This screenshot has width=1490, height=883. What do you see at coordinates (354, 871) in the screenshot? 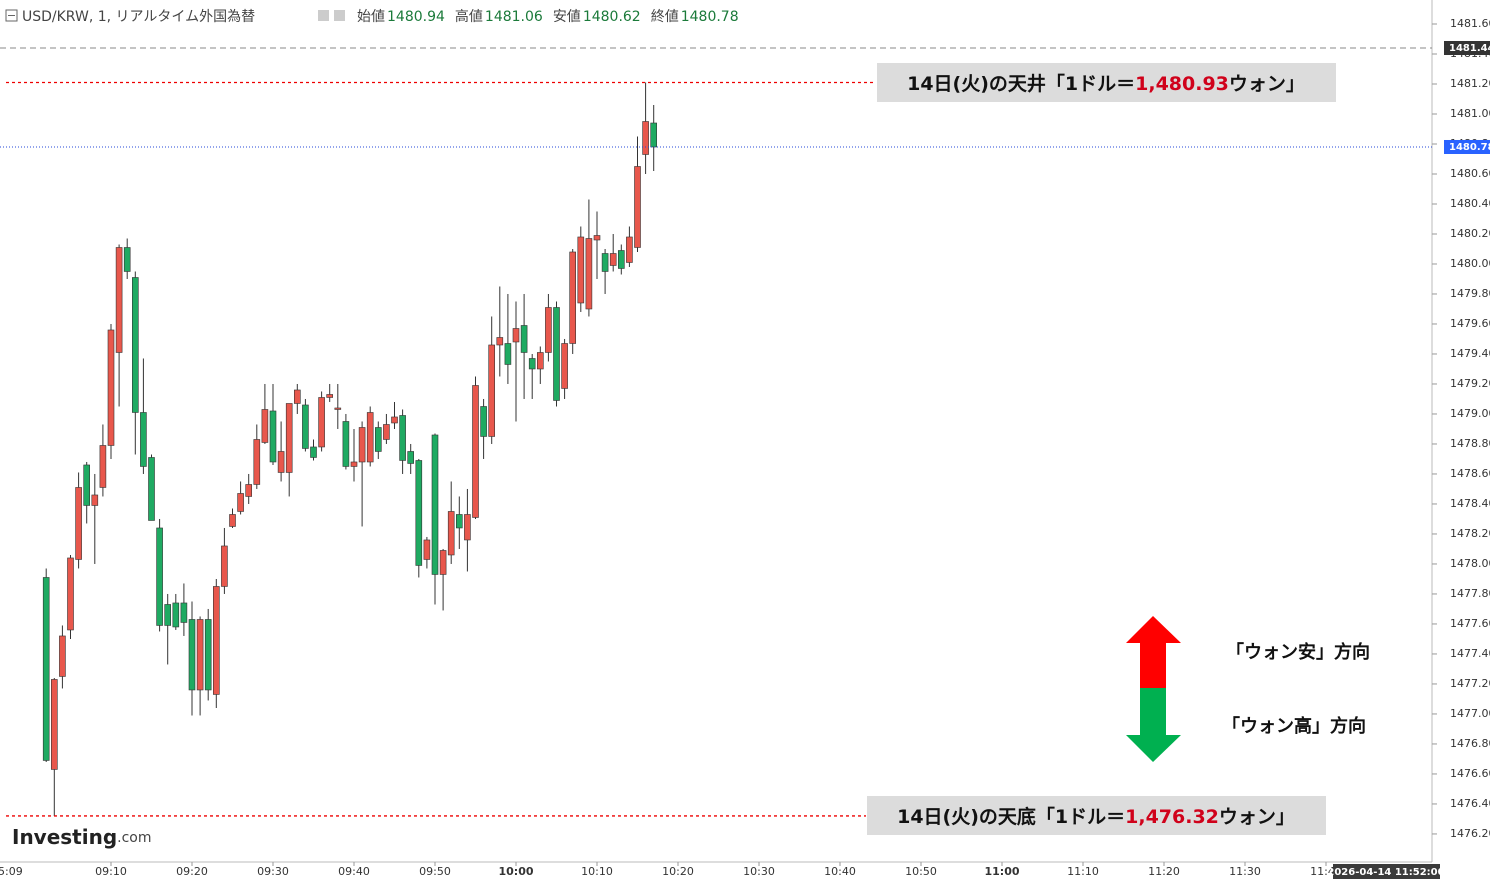
I see `x-tick-label: 09:40` at bounding box center [354, 871].